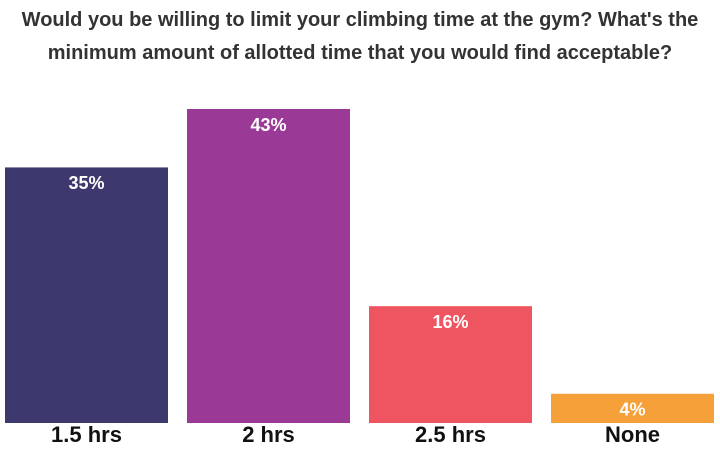 This screenshot has width=720, height=449. Describe the element at coordinates (86, 434) in the screenshot. I see `x-tick-label: 1.5 hrs` at that location.